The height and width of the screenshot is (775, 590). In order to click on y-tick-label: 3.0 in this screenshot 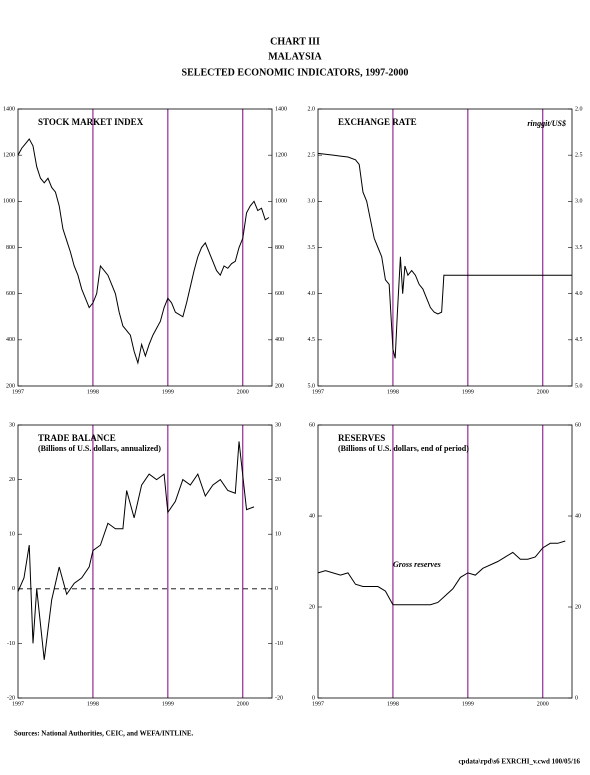, I will do `click(312, 202)`.